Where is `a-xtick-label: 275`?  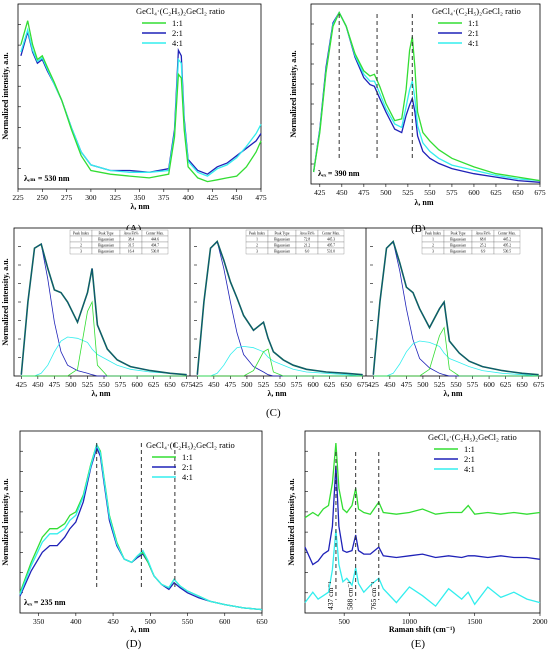
a-xtick-label: 275 is located at coordinates (67, 197).